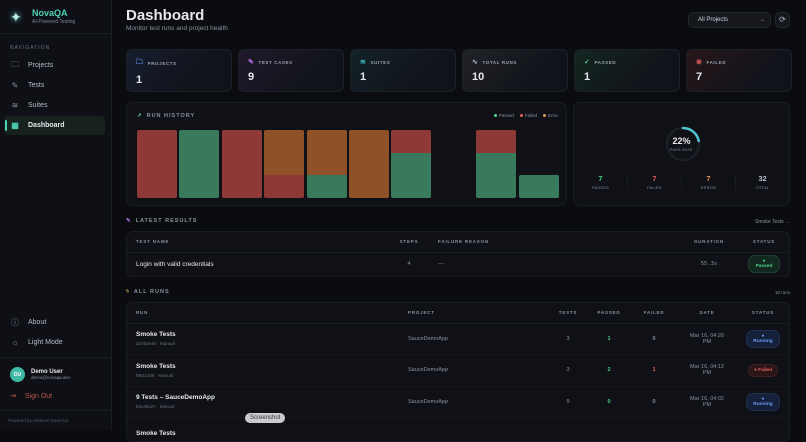 The height and width of the screenshot is (442, 806). I want to click on date: Mar 16, 04:02 PM, so click(707, 402).